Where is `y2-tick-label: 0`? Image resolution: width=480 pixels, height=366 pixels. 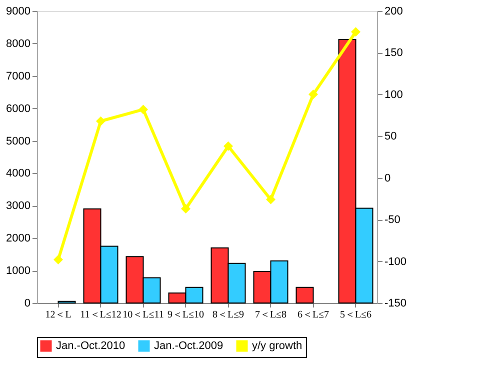
y2-tick-label: 0 is located at coordinates (387, 178).